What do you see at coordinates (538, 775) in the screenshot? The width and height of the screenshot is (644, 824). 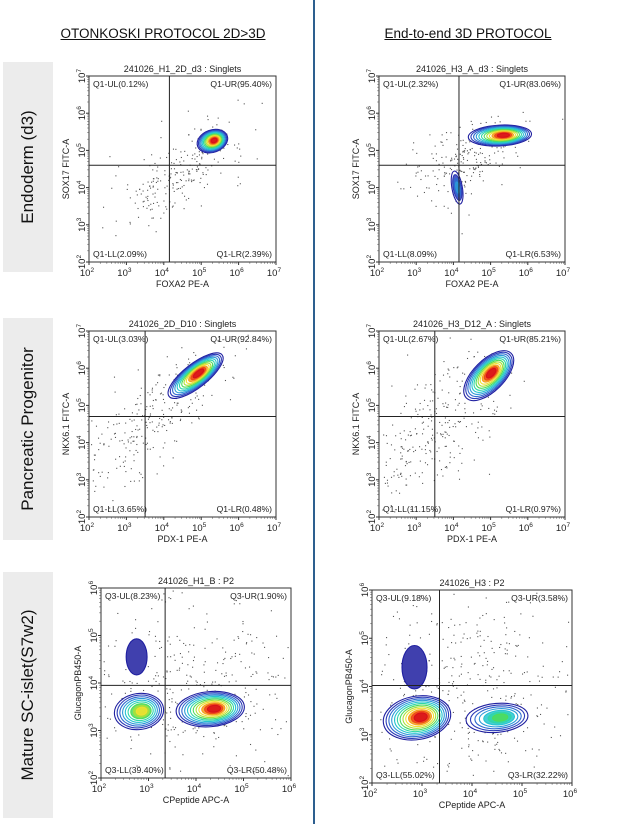 I see `quadrant-label-lr: Q3-LR(32.22%)` at bounding box center [538, 775].